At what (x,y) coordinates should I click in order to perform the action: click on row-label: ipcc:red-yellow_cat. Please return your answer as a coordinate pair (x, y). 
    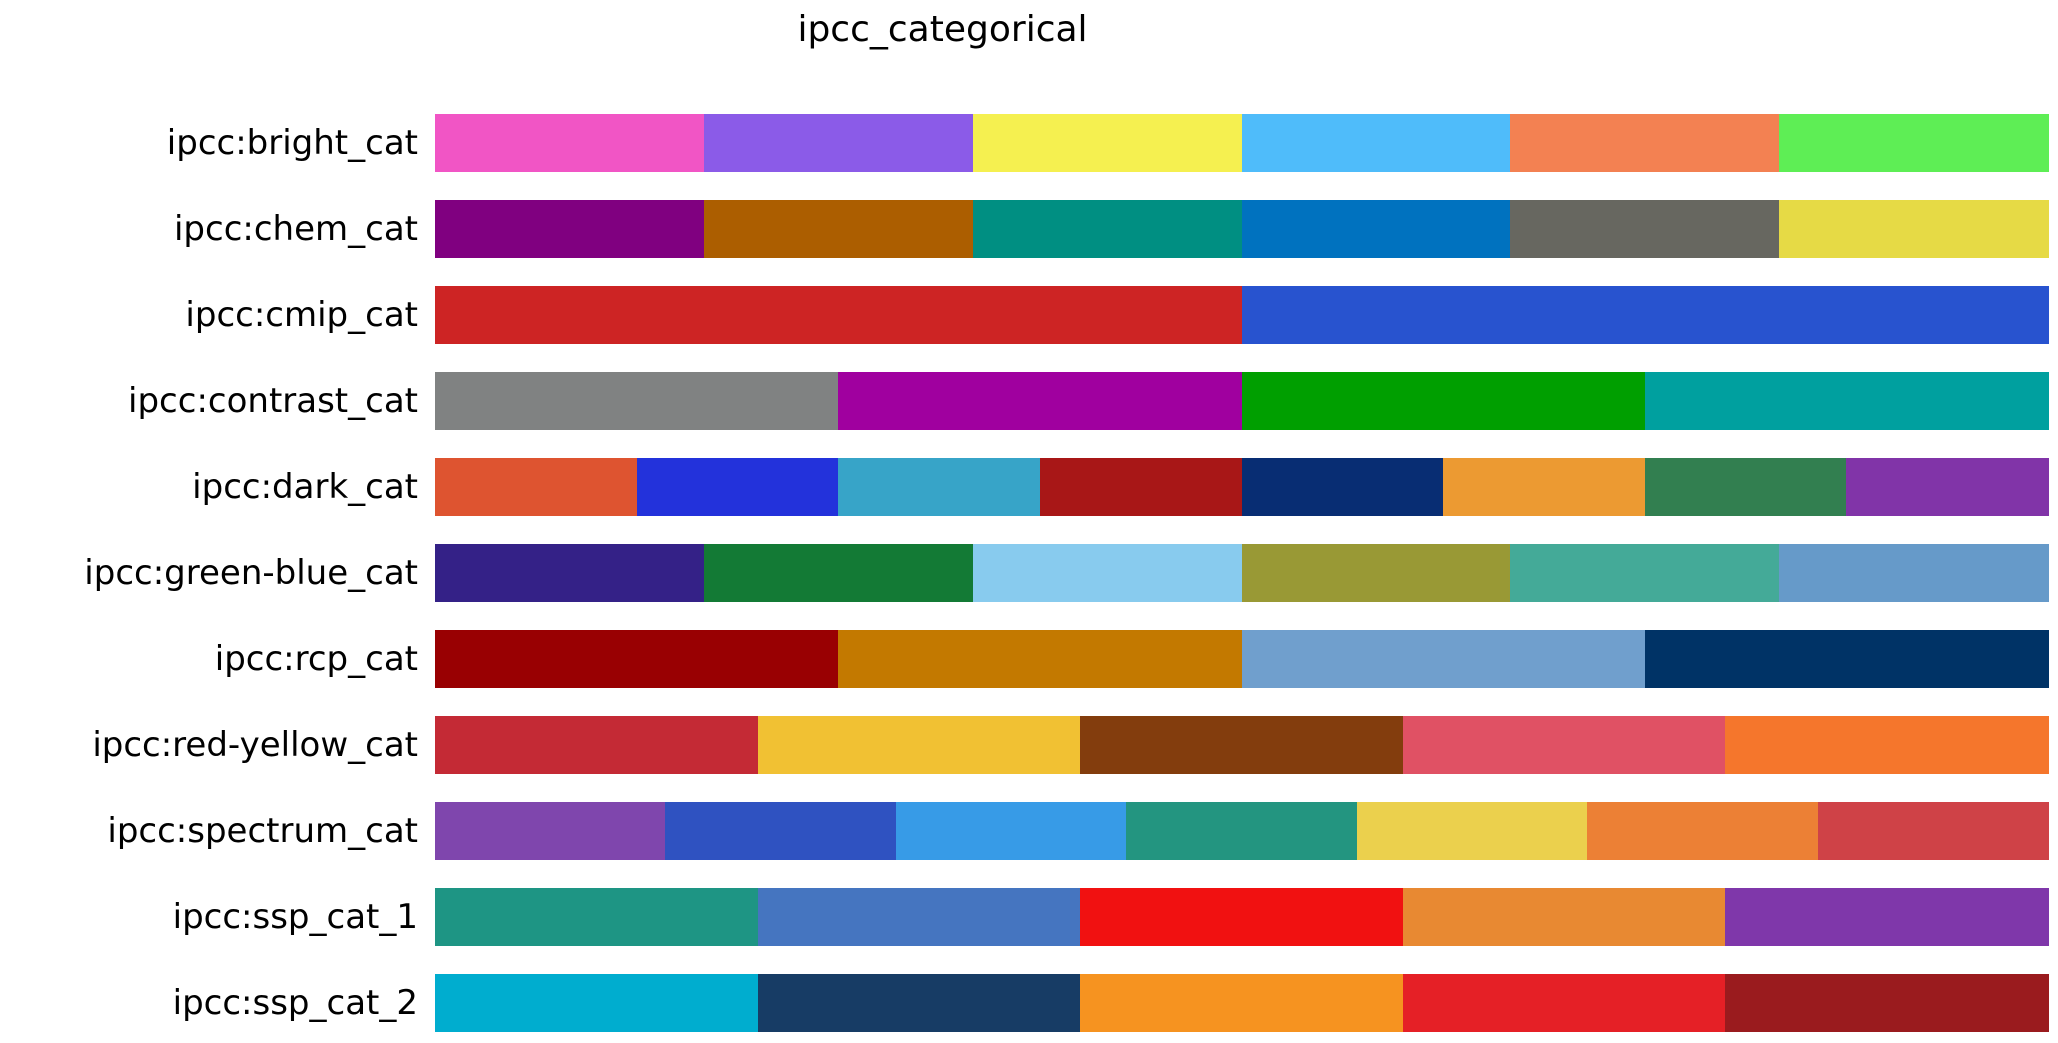
    Looking at the image, I should click on (255, 745).